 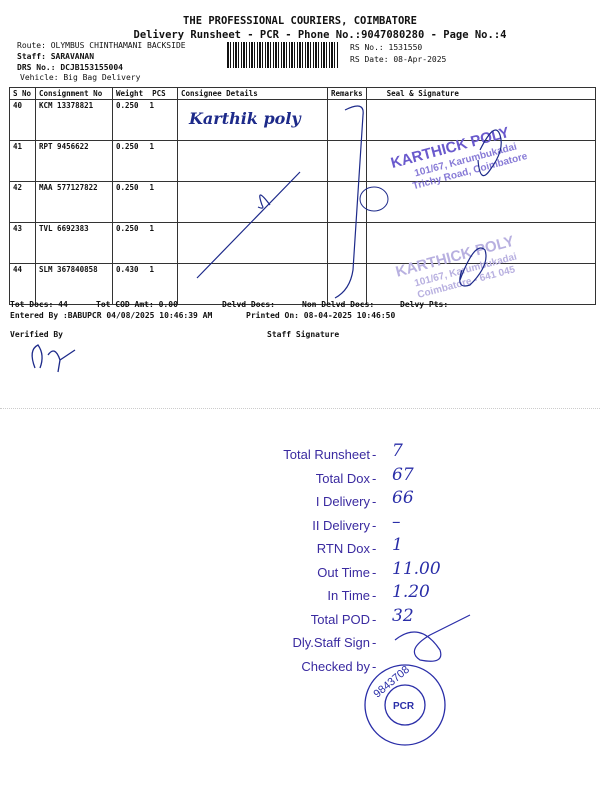 I want to click on consignment-no: KCM 13378821, so click(x=74, y=120).